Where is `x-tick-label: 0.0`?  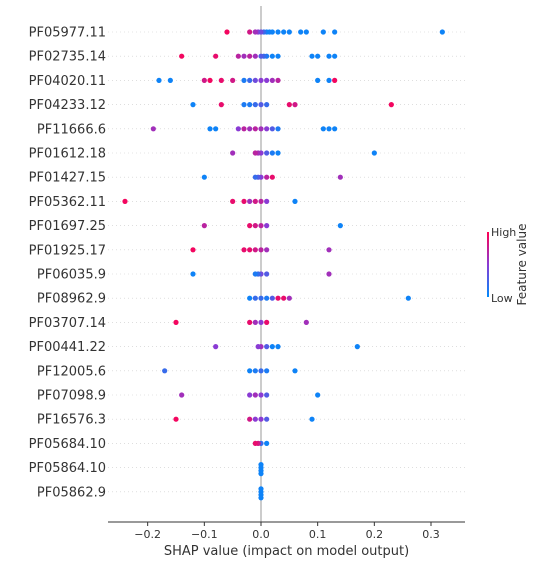
x-tick-label: 0.0 is located at coordinates (261, 534).